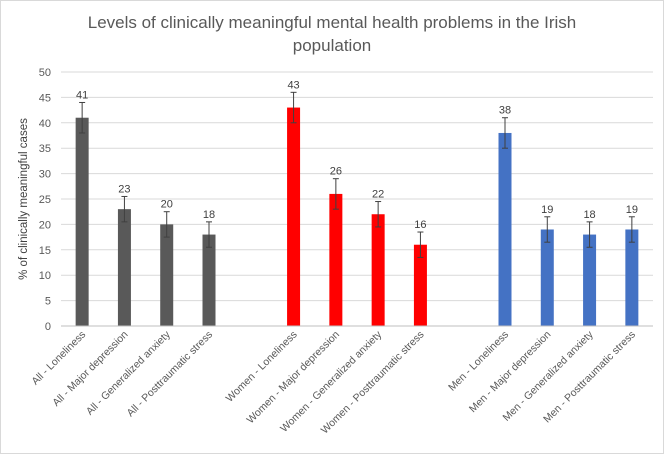 The width and height of the screenshot is (664, 454). Describe the element at coordinates (293, 85) in the screenshot. I see `data-label: 43` at that location.